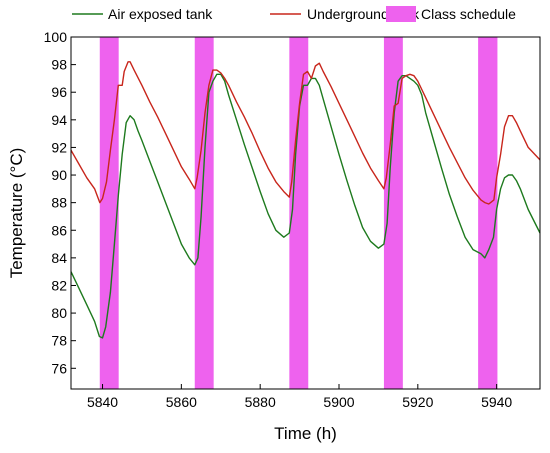 Image resolution: width=550 pixels, height=453 pixels. What do you see at coordinates (59, 368) in the screenshot?
I see `y-tick-label-76: 76` at bounding box center [59, 368].